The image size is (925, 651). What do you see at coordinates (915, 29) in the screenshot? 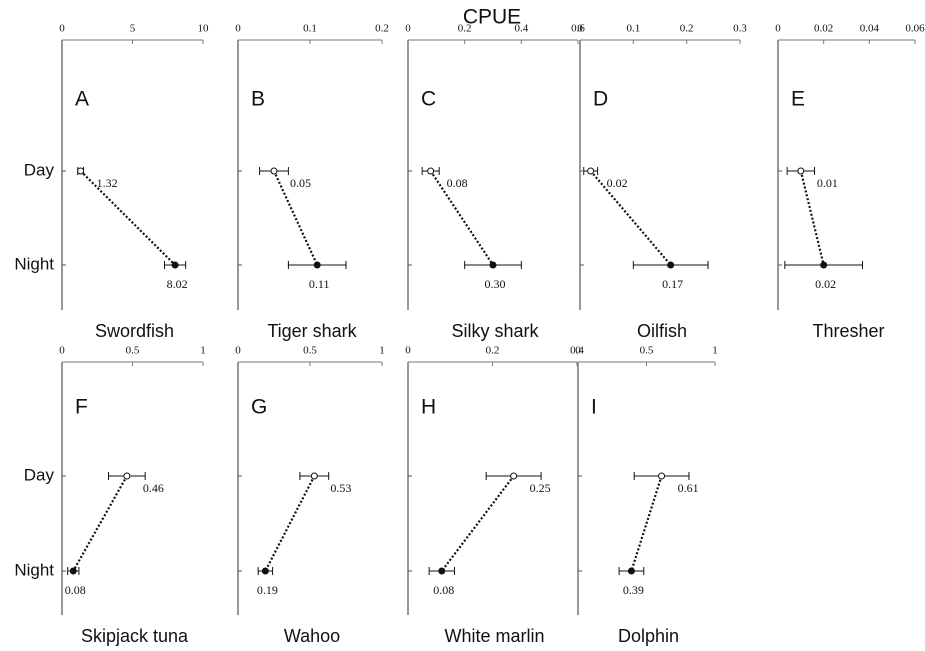
I see `x-tick-label: 0.06` at bounding box center [915, 29].